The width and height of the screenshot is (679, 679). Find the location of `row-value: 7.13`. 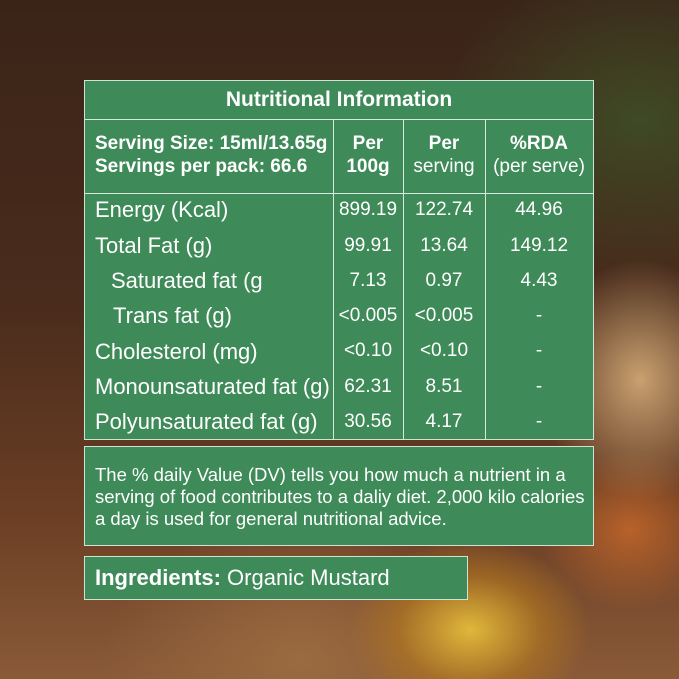

row-value: 7.13 is located at coordinates (368, 280).